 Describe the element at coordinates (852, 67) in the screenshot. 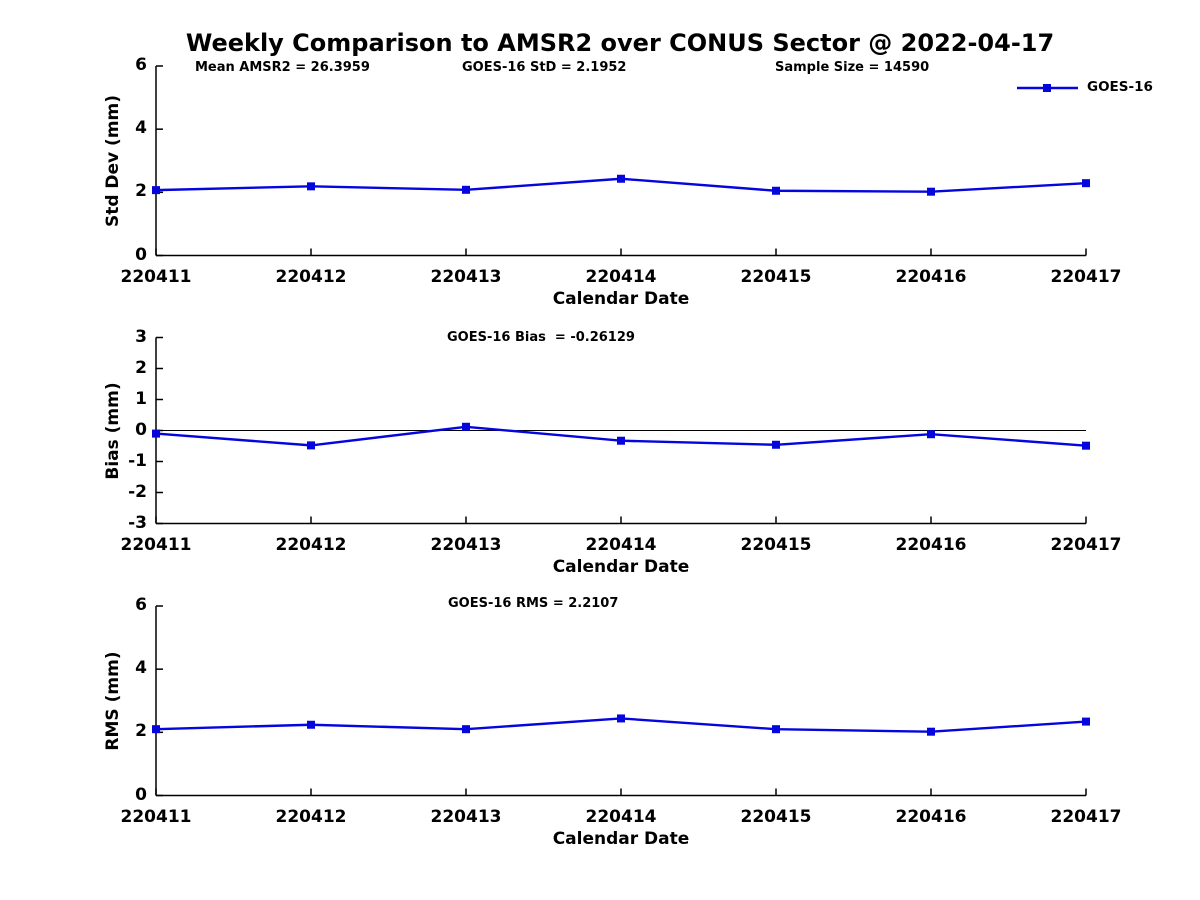

I see `annotation: Sample Size = 14590` at that location.